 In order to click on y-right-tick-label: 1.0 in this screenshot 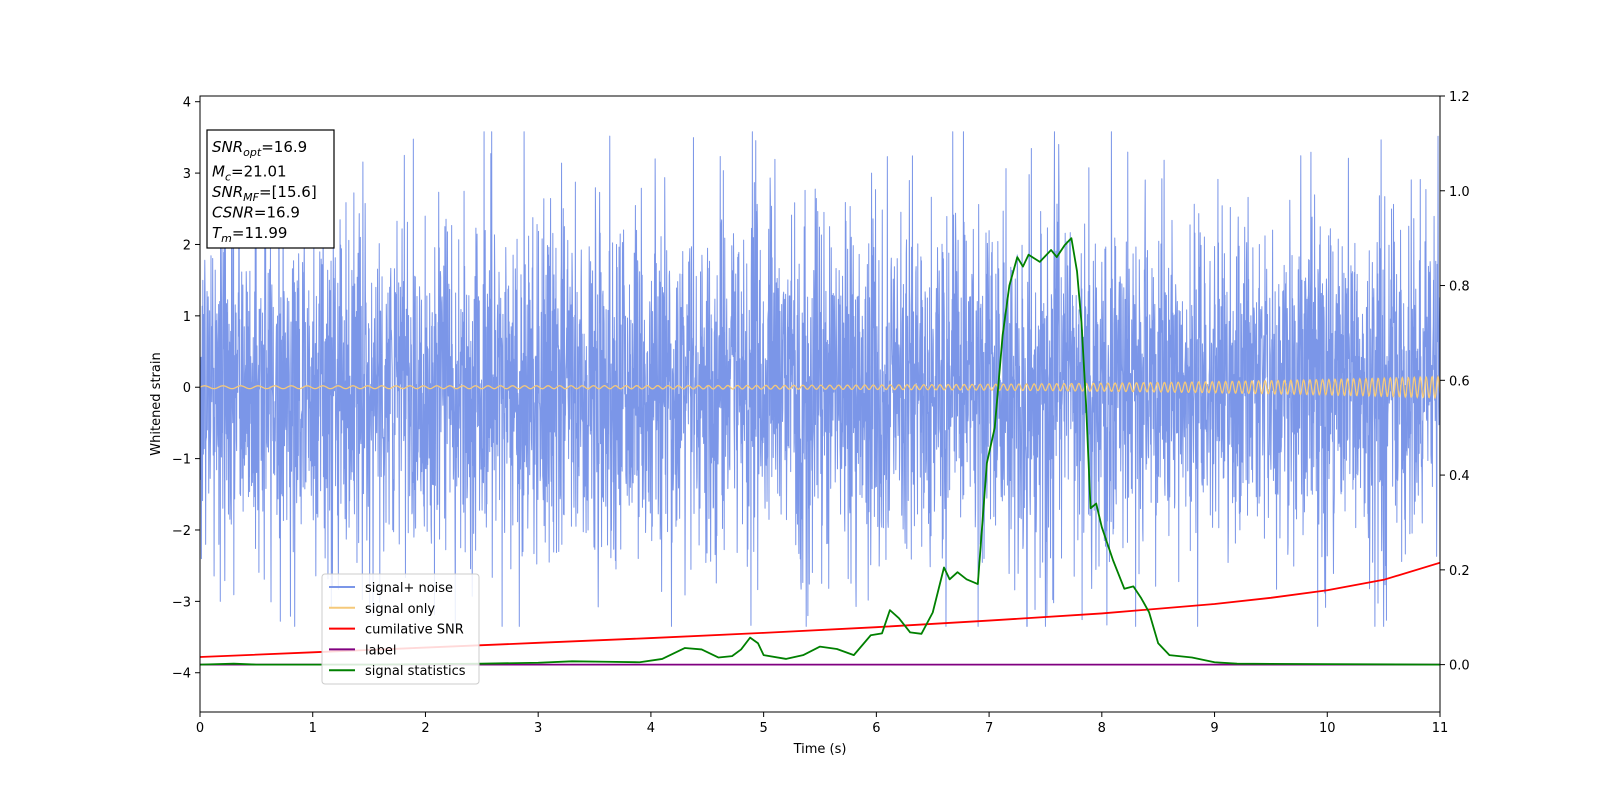, I will do `click(1459, 192)`.